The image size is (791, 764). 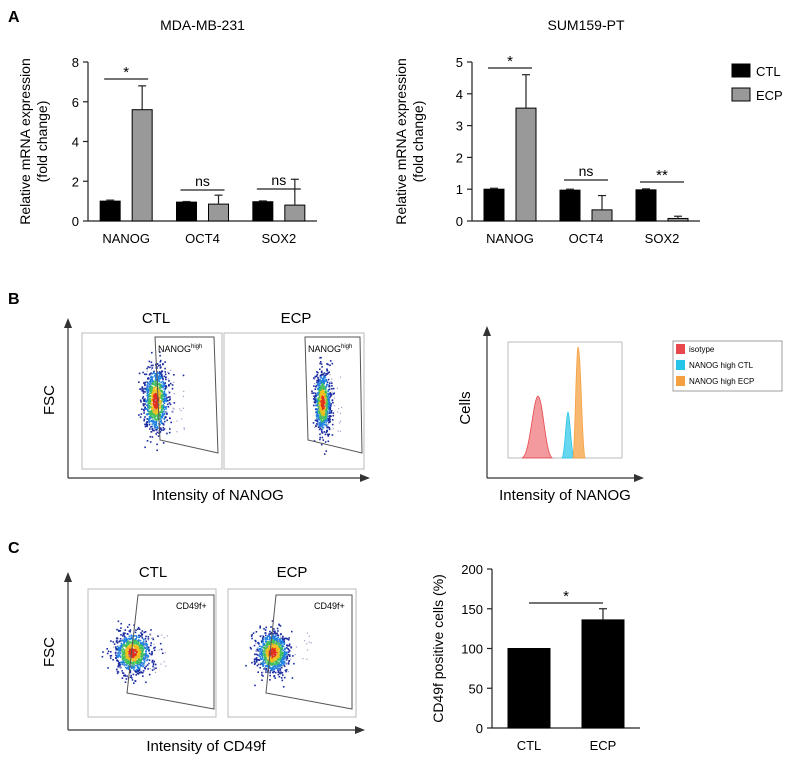 What do you see at coordinates (278, 654) in the screenshot?
I see `c-dotplot-ecp` at bounding box center [278, 654].